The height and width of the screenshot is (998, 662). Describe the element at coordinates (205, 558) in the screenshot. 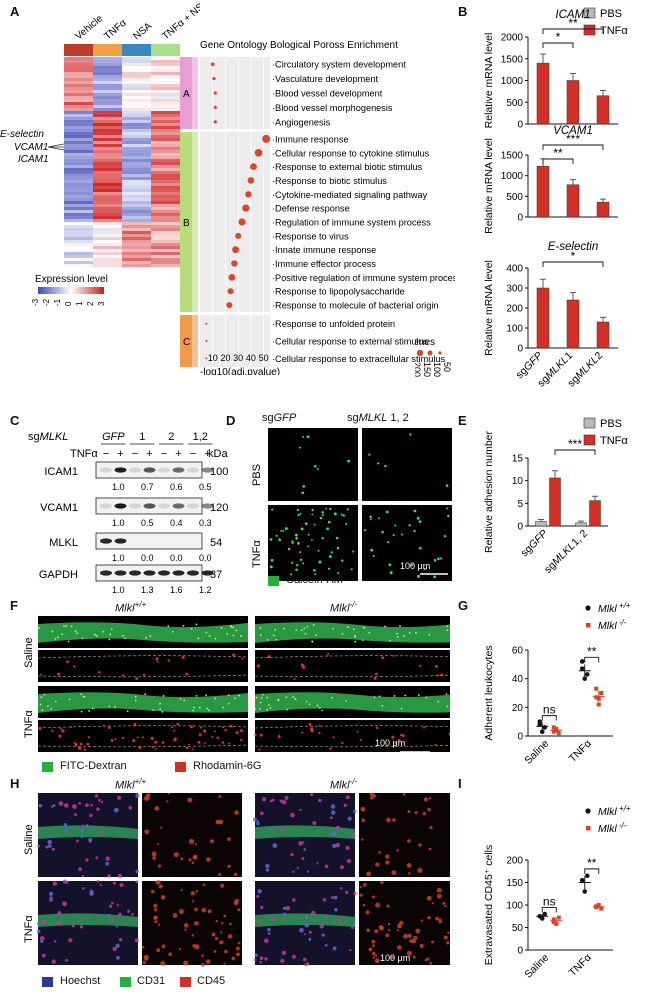

I see `wb-quant: 0.0` at that location.